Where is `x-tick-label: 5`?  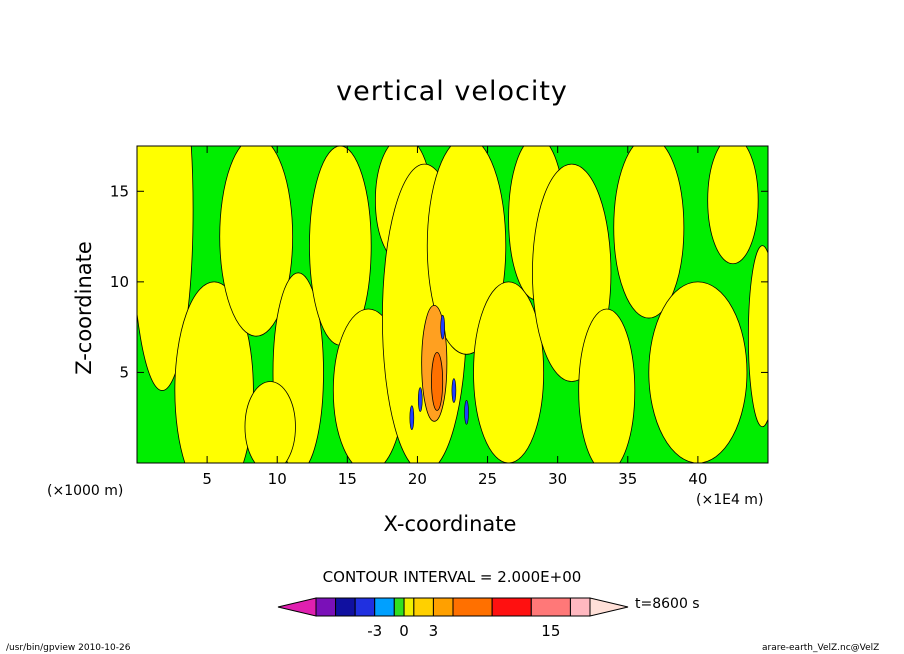 x-tick-label: 5 is located at coordinates (207, 479).